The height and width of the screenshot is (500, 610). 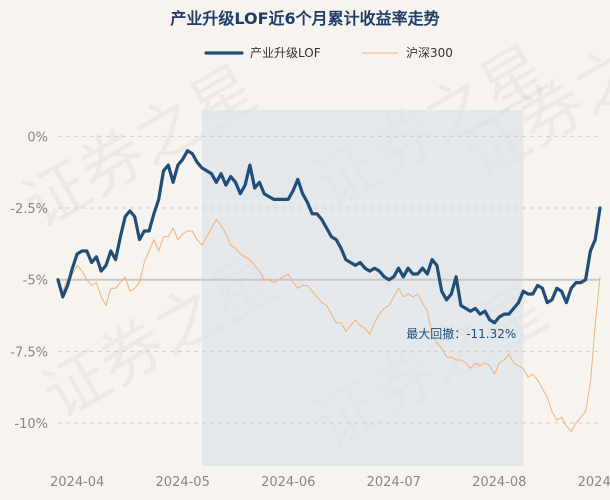 I want to click on y-axis-labels: 0% -2.5% -5% -7.5% -10%, so click(x=29, y=281).